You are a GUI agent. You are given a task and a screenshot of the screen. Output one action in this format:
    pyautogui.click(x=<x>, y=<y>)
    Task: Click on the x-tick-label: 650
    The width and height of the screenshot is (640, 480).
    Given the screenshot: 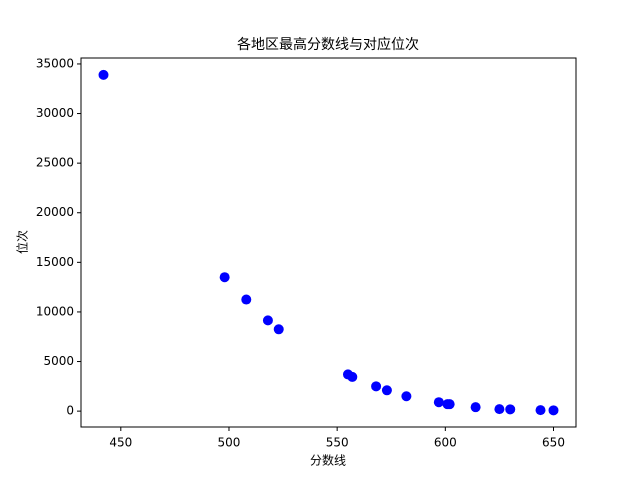 What is the action you would take?
    pyautogui.click(x=553, y=443)
    